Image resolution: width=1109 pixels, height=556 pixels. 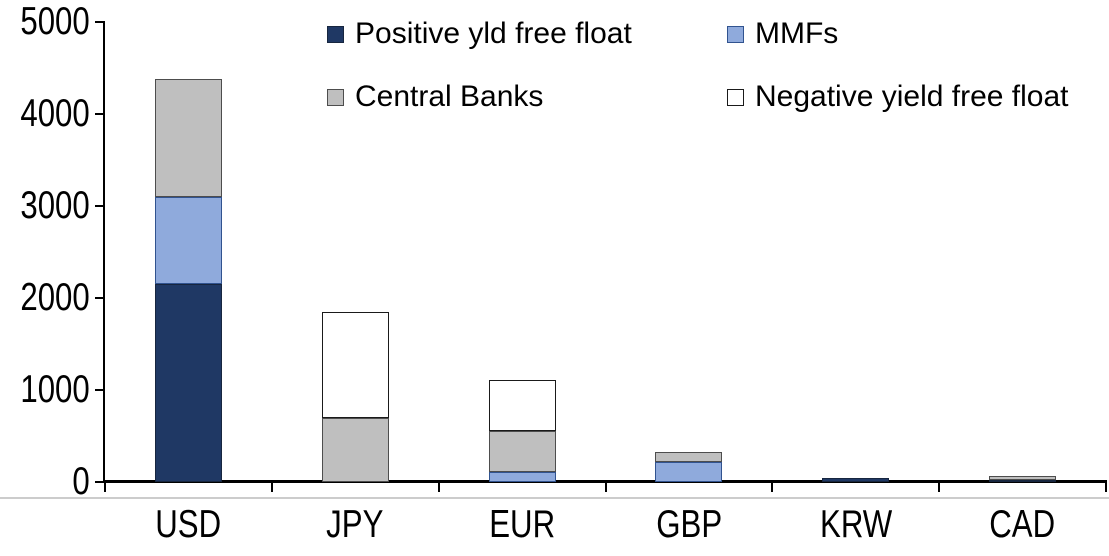 What do you see at coordinates (188, 138) in the screenshot?
I see `bar-segment-usd-central-banks` at bounding box center [188, 138].